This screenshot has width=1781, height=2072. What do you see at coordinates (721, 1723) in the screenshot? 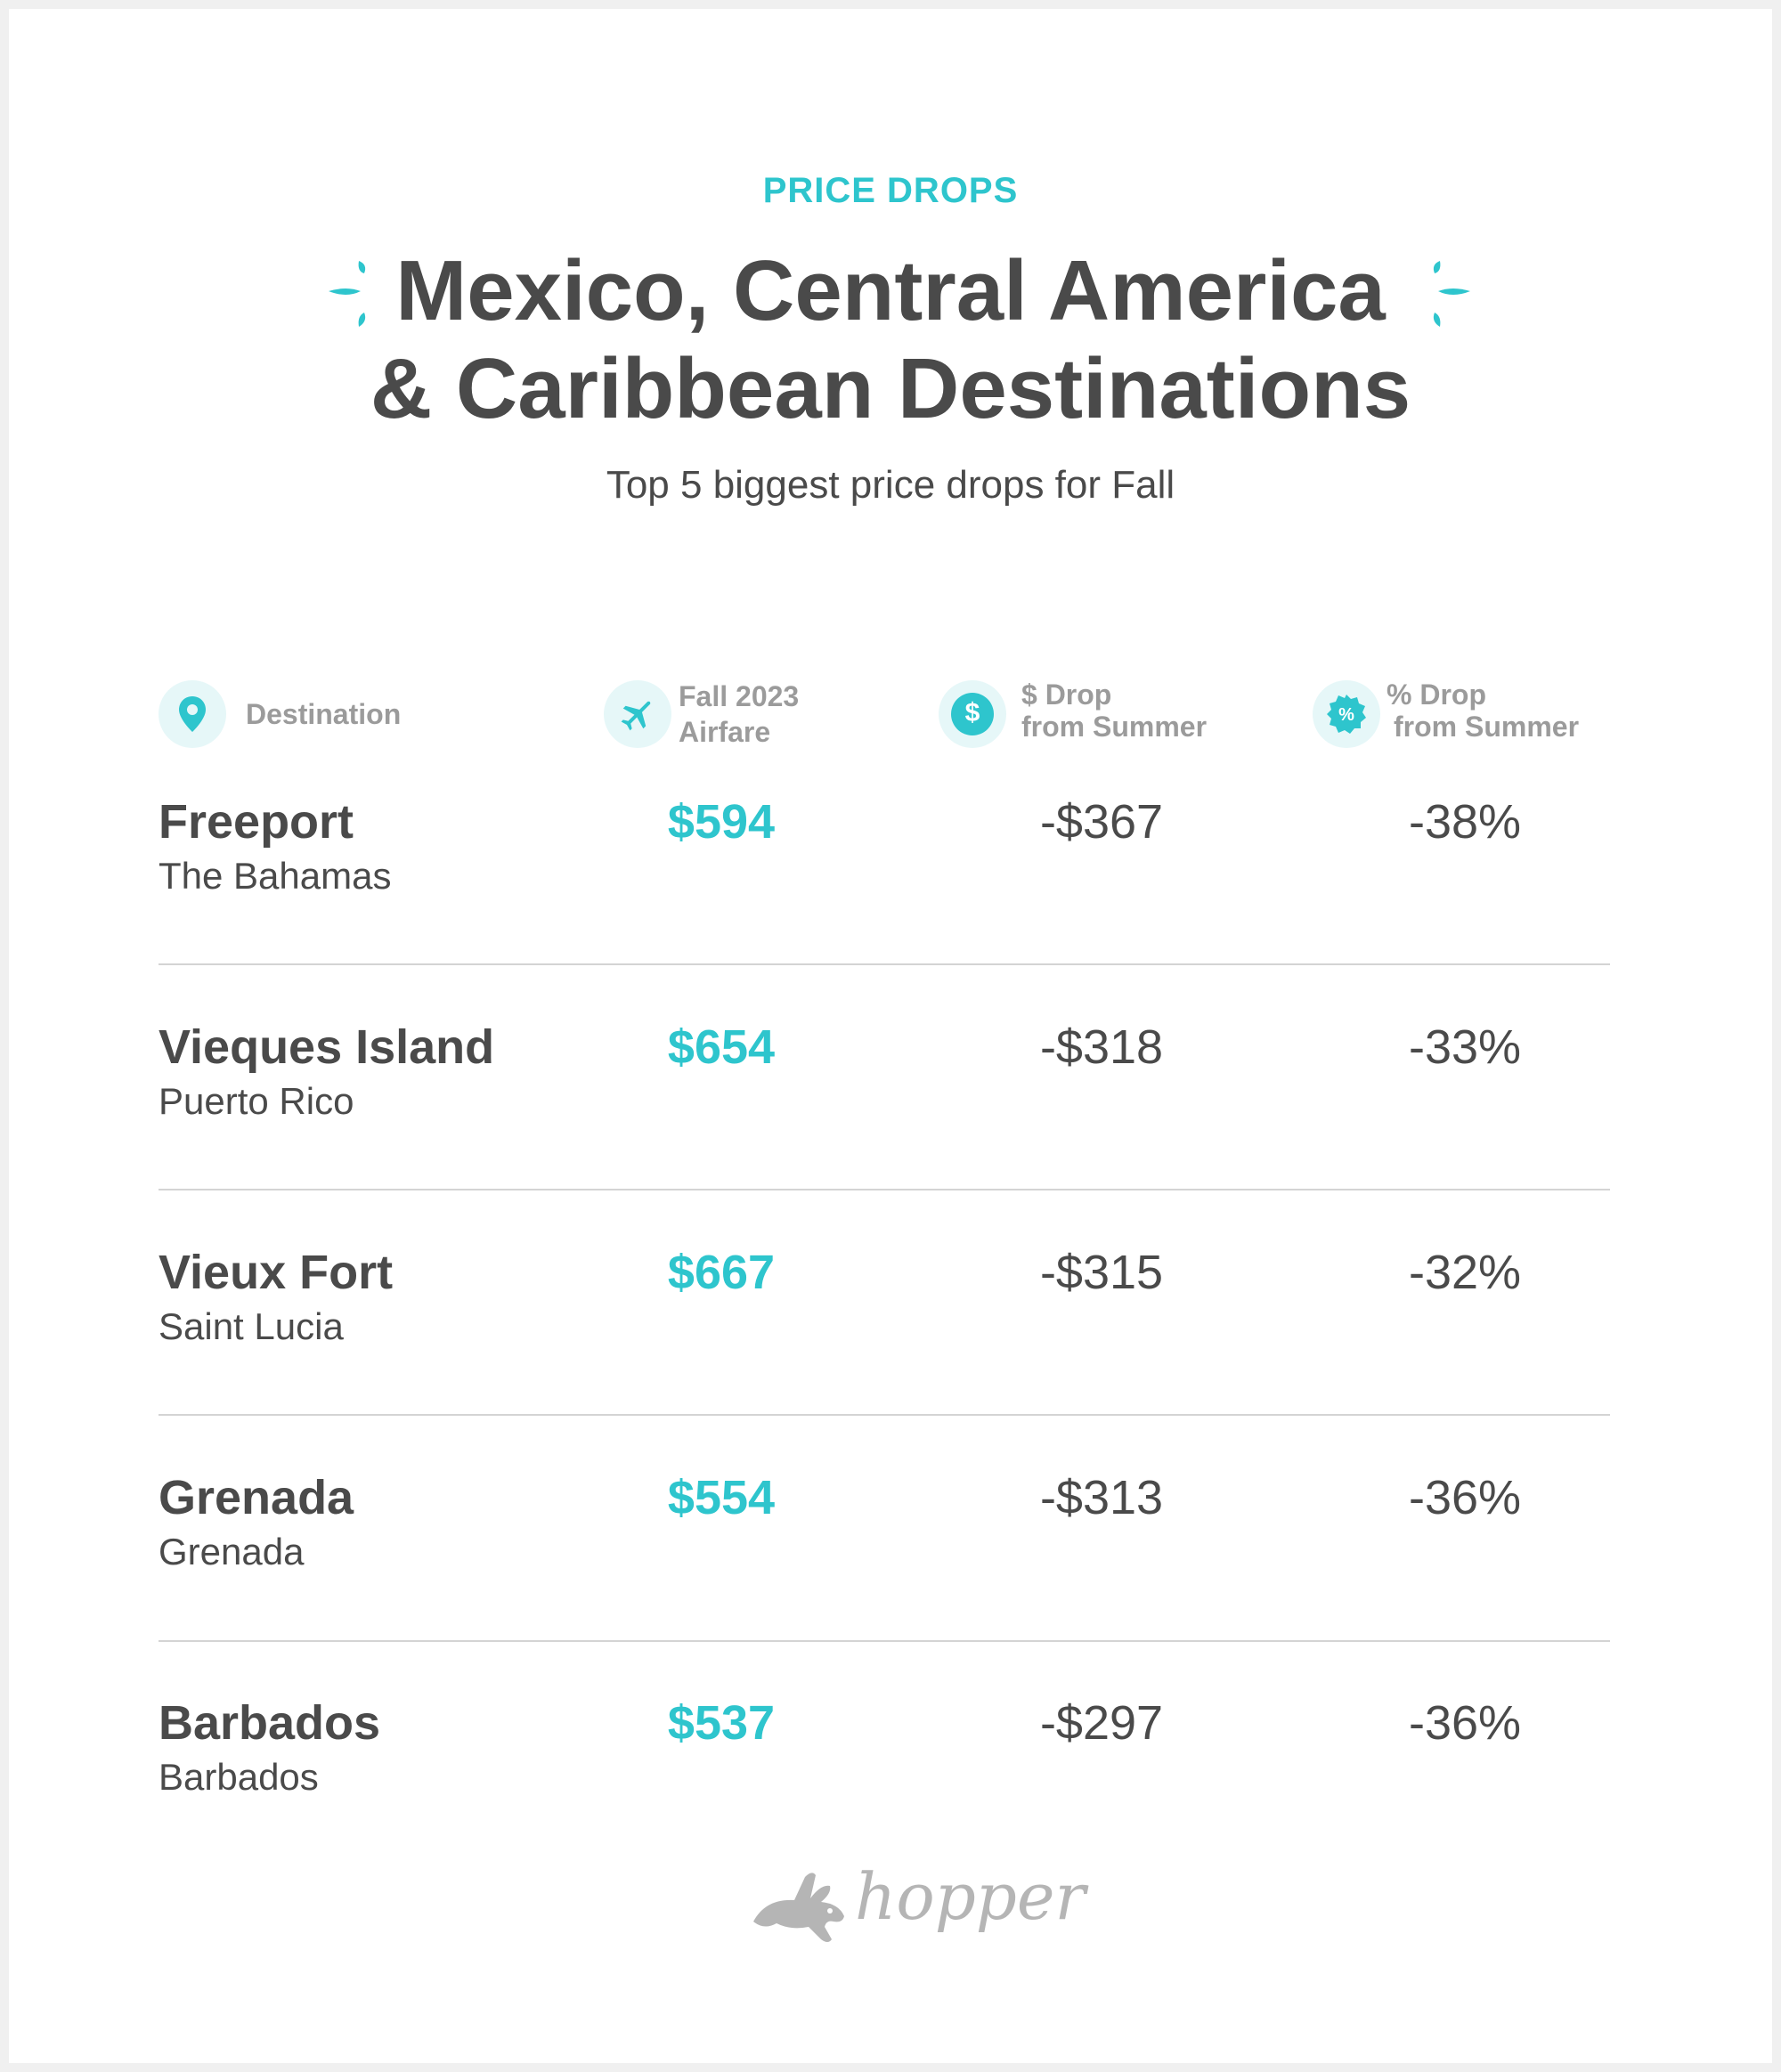
I see `row-5-airfare: $537` at bounding box center [721, 1723].